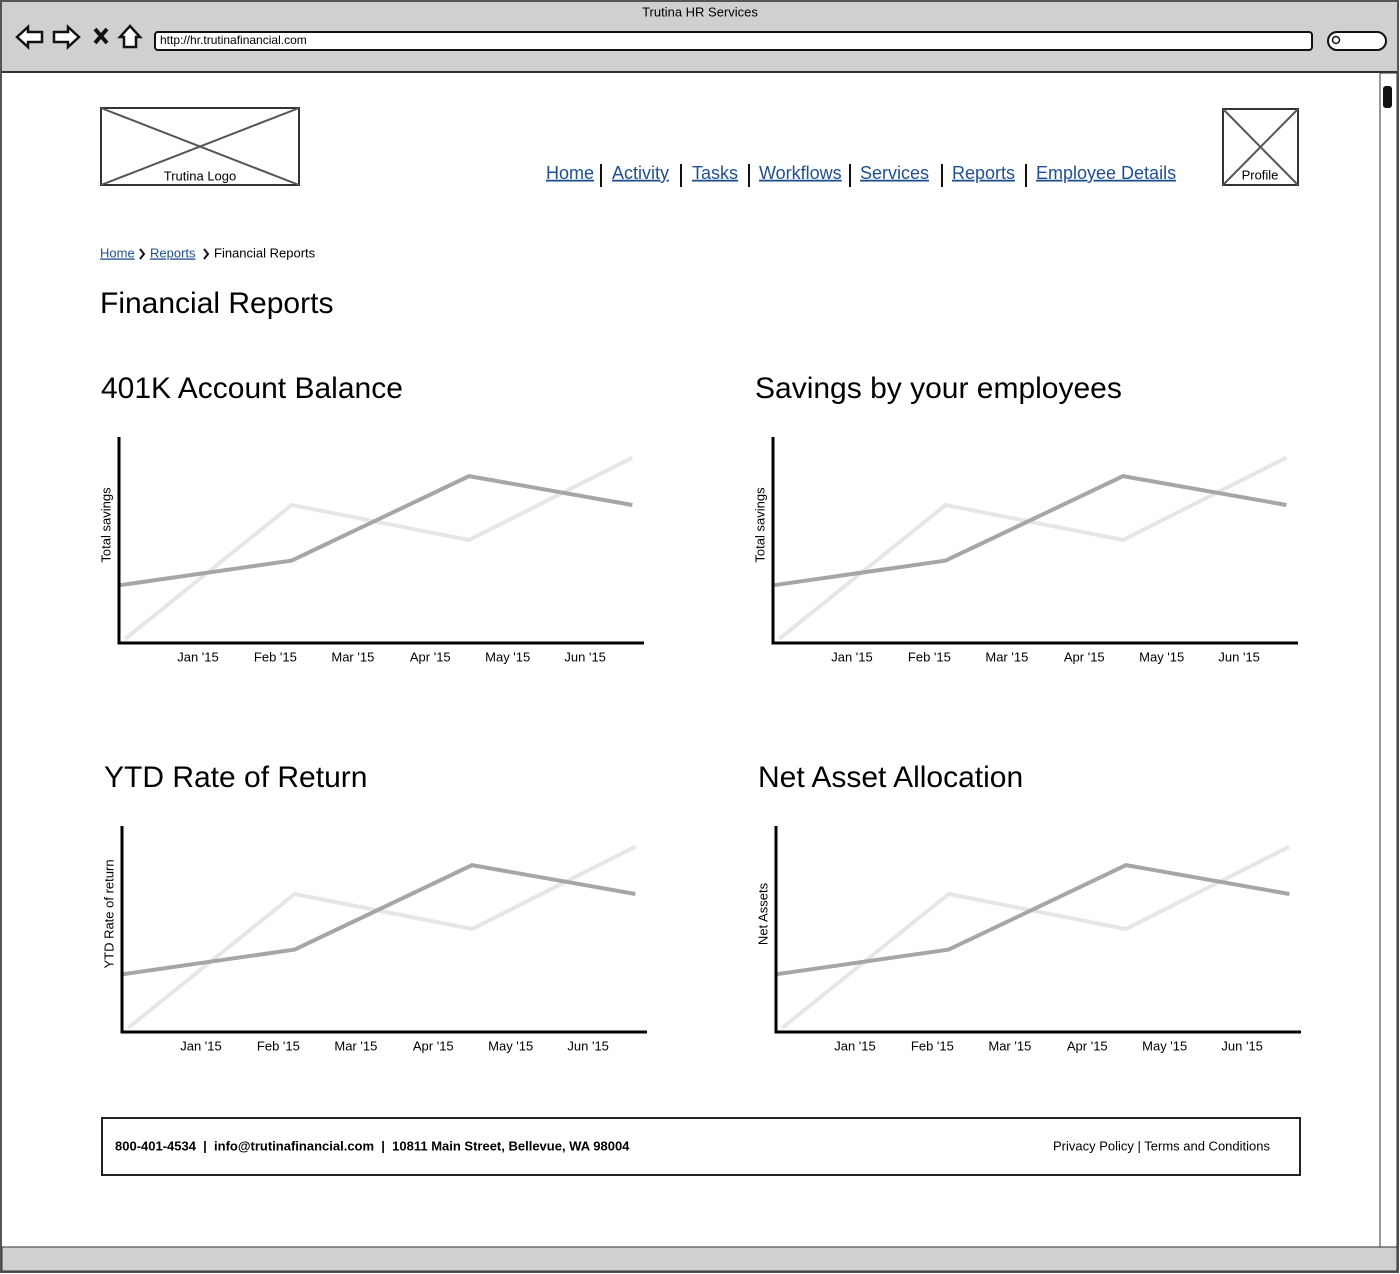  What do you see at coordinates (216, 303) in the screenshot?
I see `page-title: Financial Reports` at bounding box center [216, 303].